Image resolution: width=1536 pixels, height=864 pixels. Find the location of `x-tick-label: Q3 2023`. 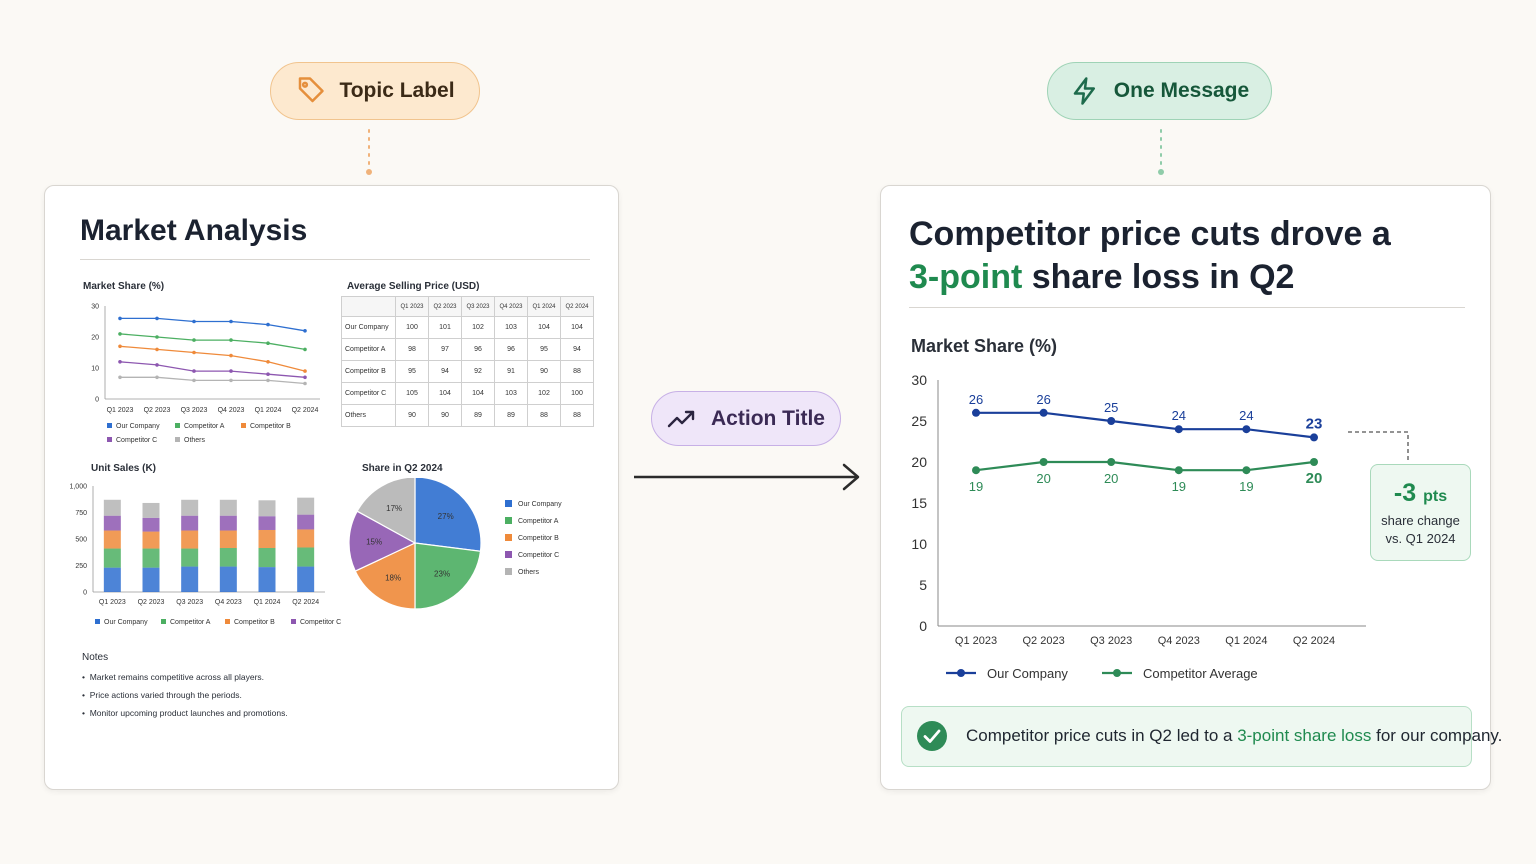

x-tick-label: Q3 2023 is located at coordinates (194, 410).